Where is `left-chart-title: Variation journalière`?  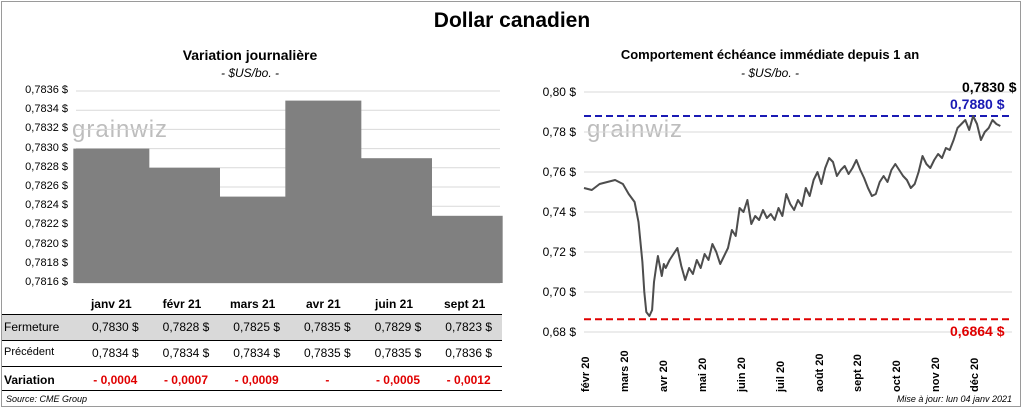 left-chart-title: Variation journalière is located at coordinates (250, 55).